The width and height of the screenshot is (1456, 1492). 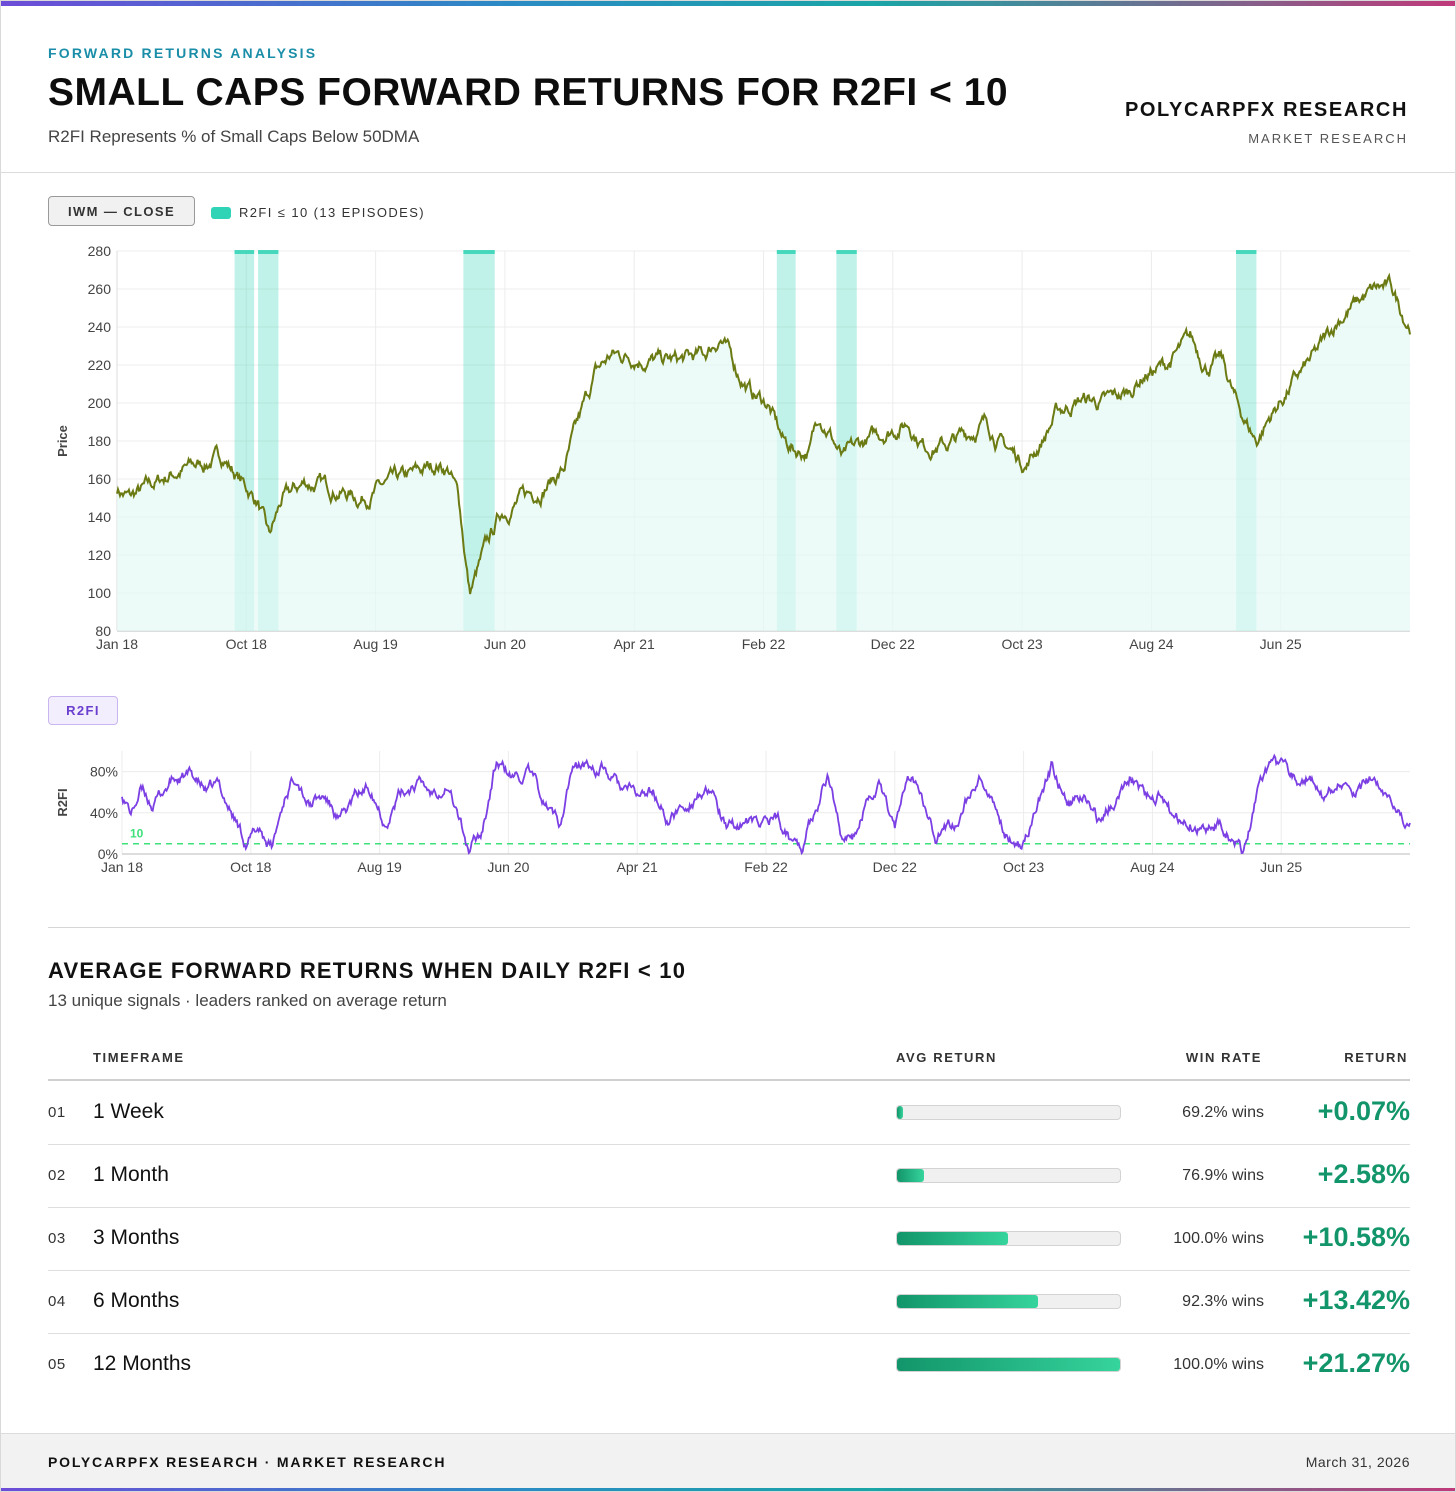 I want to click on y-tick-label: 40%, so click(x=104, y=813).